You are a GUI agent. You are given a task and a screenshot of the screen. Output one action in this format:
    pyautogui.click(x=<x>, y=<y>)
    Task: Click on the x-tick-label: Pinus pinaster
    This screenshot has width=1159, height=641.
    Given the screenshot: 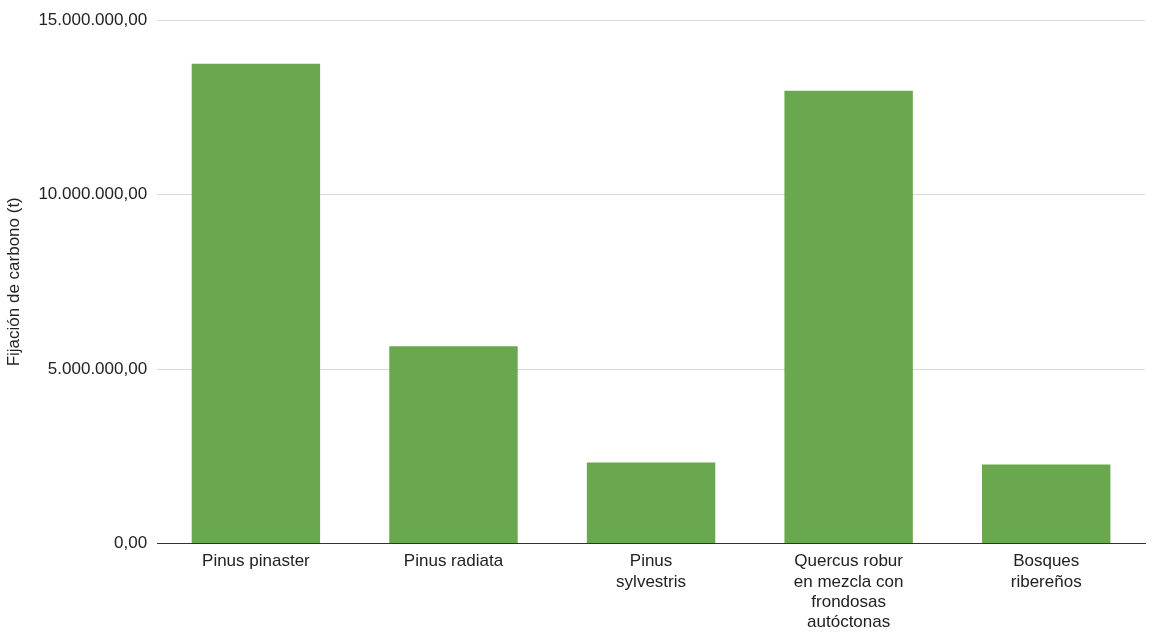 What is the action you would take?
    pyautogui.click(x=256, y=561)
    